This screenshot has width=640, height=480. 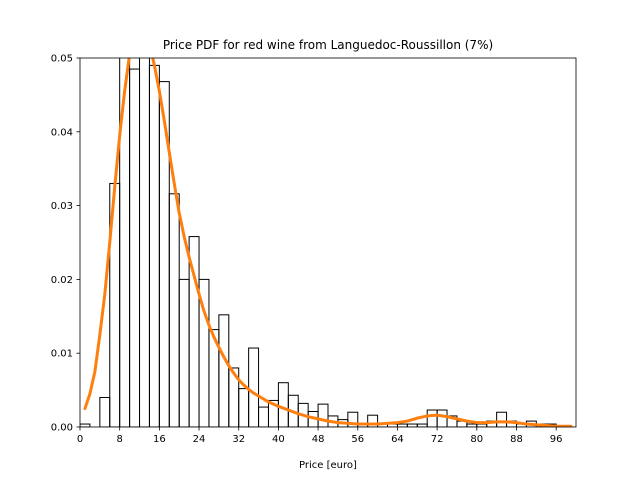 What do you see at coordinates (556, 439) in the screenshot?
I see `x-tick-label: 96` at bounding box center [556, 439].